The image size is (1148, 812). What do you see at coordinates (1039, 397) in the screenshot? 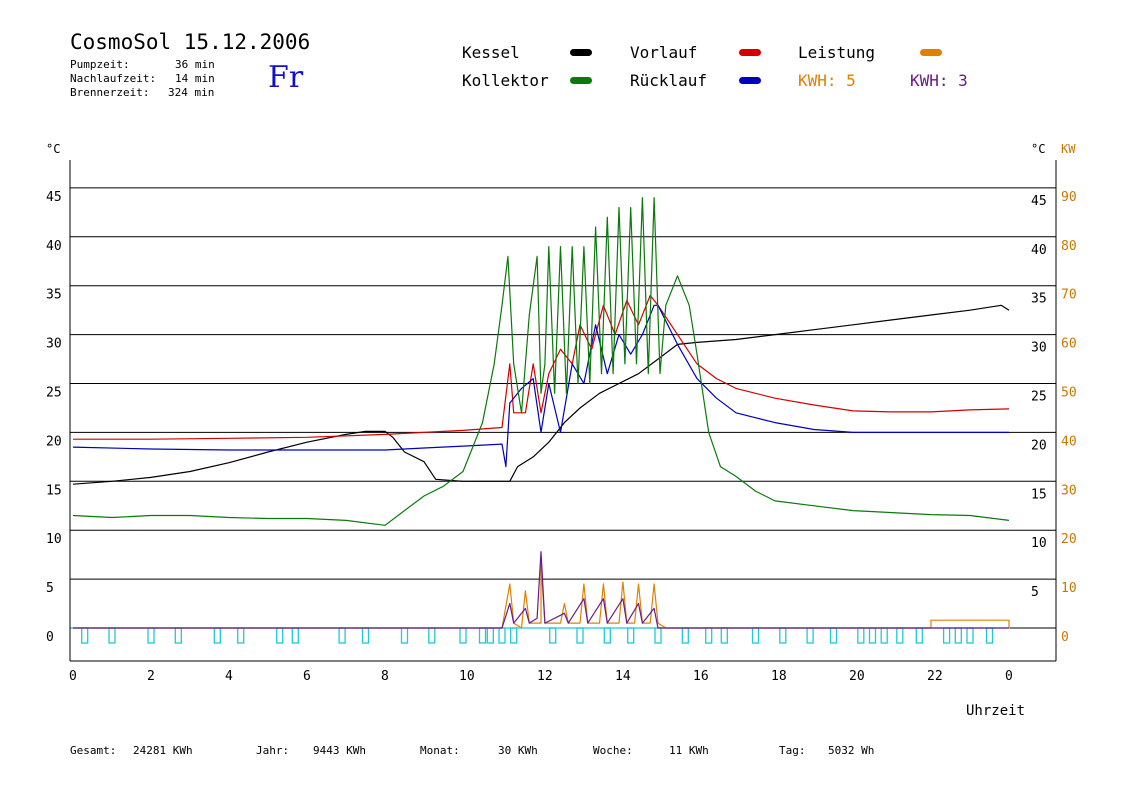
I see `y-right-tick-label: 25` at bounding box center [1039, 397].